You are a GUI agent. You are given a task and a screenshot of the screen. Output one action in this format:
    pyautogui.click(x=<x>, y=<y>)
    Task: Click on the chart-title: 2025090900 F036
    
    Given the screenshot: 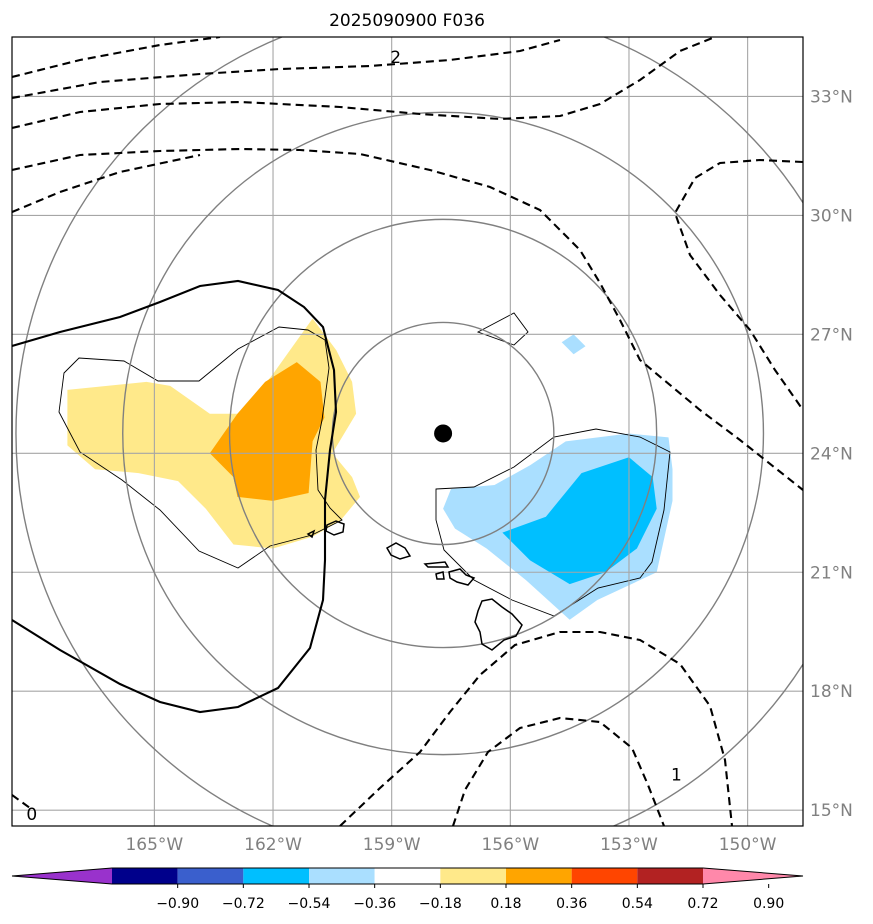 What is the action you would take?
    pyautogui.click(x=407, y=21)
    